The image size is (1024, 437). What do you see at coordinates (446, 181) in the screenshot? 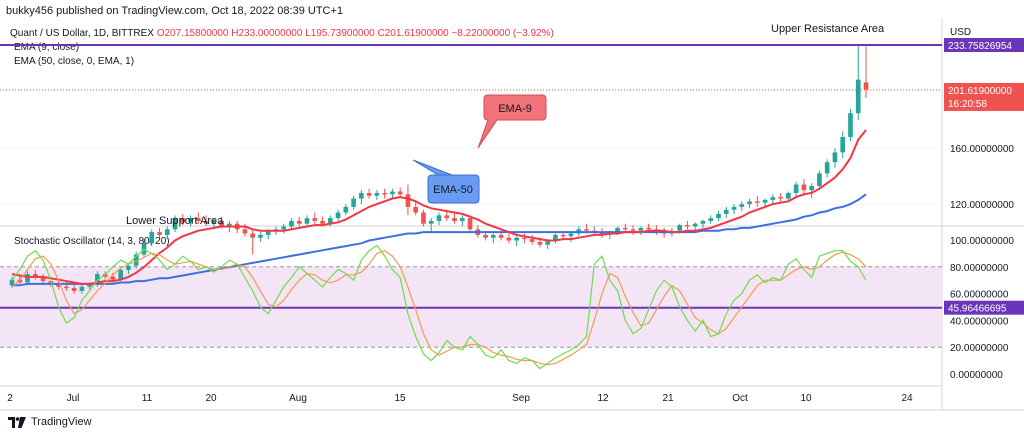
I see `ema50-callout-box` at bounding box center [446, 181].